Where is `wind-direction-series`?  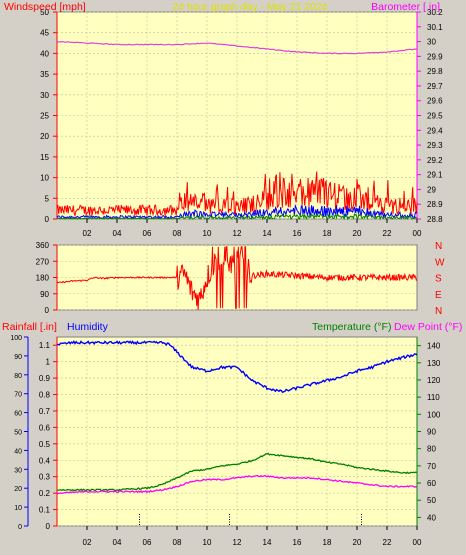
wind-direction-series is located at coordinates (237, 278).